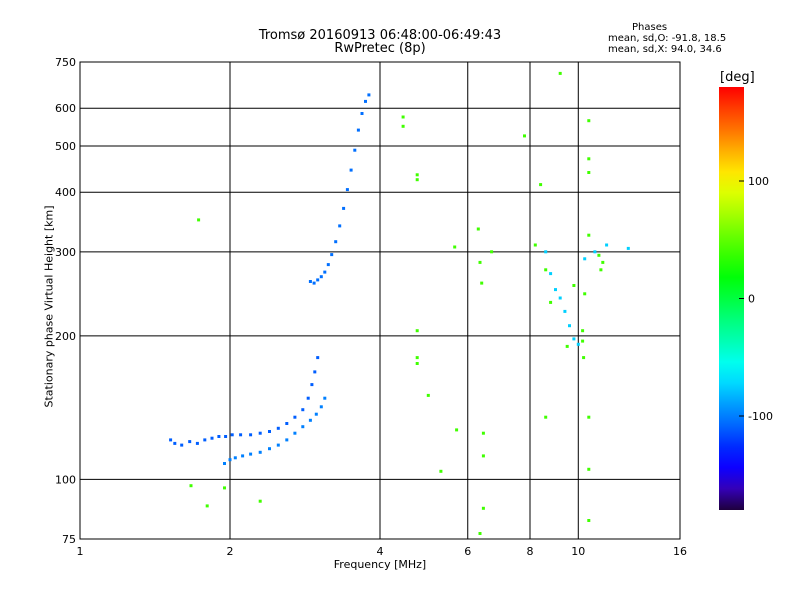 The width and height of the screenshot is (800, 600). I want to click on y-tick-label: 750, so click(65, 62).